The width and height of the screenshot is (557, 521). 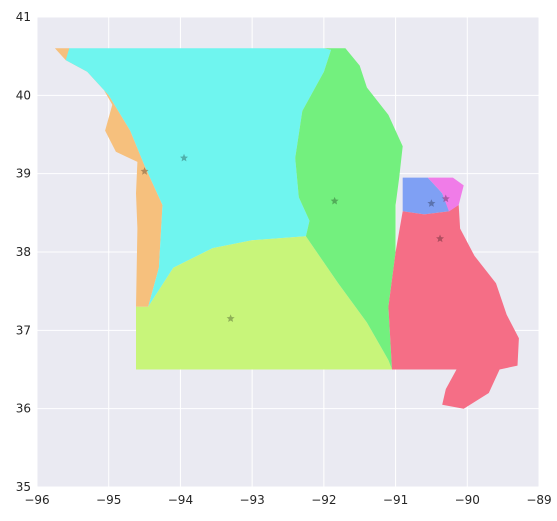 I want to click on y-tick-label: 41, so click(x=23, y=17).